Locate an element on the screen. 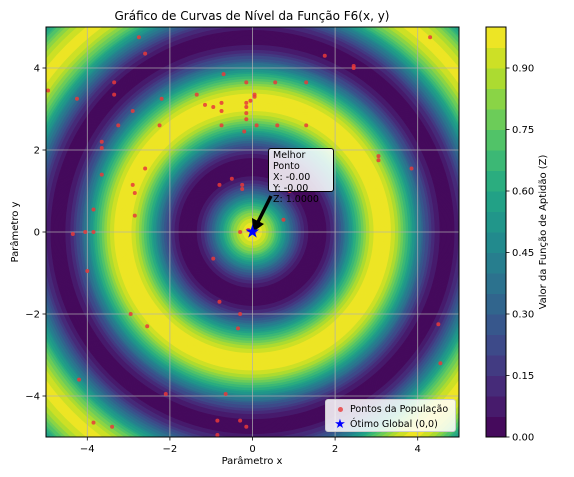 This screenshot has width=574, height=477. y-tick-label: 4 is located at coordinates (37, 69).